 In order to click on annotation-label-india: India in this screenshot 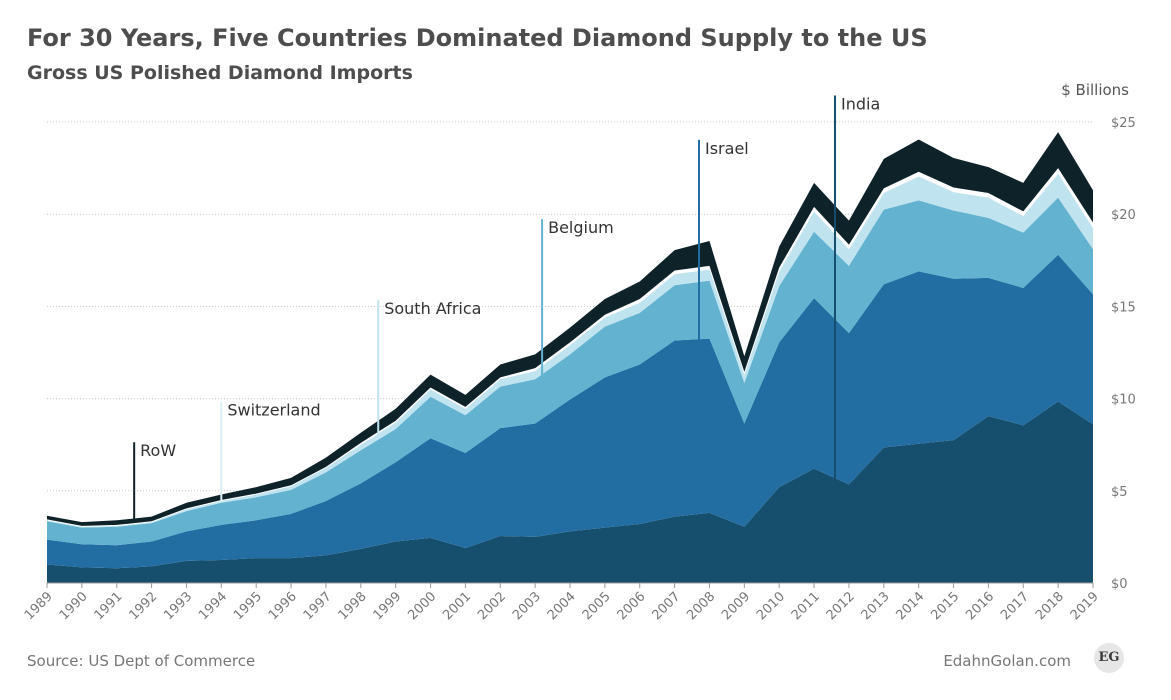, I will do `click(860, 104)`.